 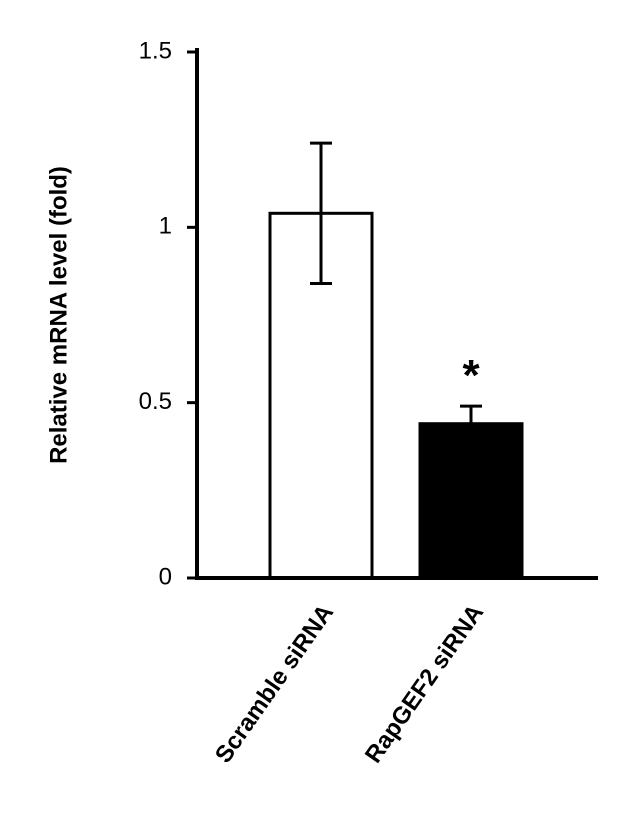 What do you see at coordinates (165, 576) in the screenshot?
I see `y-tick-label: 0` at bounding box center [165, 576].